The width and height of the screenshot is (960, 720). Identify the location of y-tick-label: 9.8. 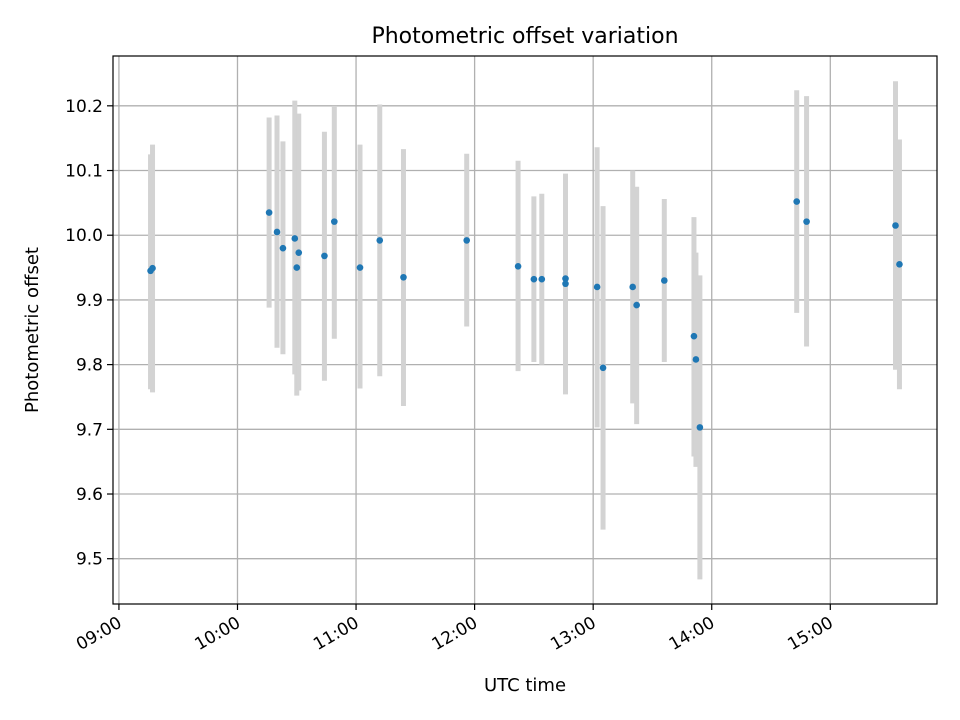
(89, 366).